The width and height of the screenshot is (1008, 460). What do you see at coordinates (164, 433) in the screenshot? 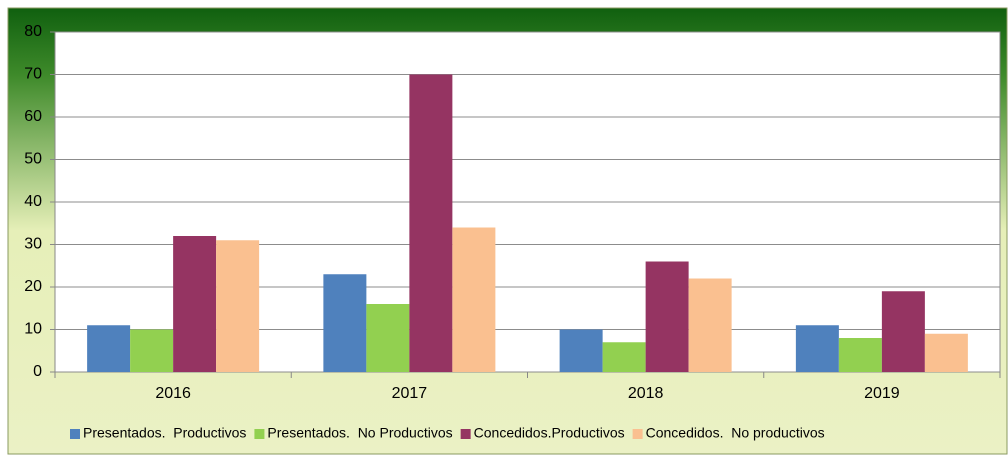
I see `legend-label: Presentados. Productivos` at bounding box center [164, 433].